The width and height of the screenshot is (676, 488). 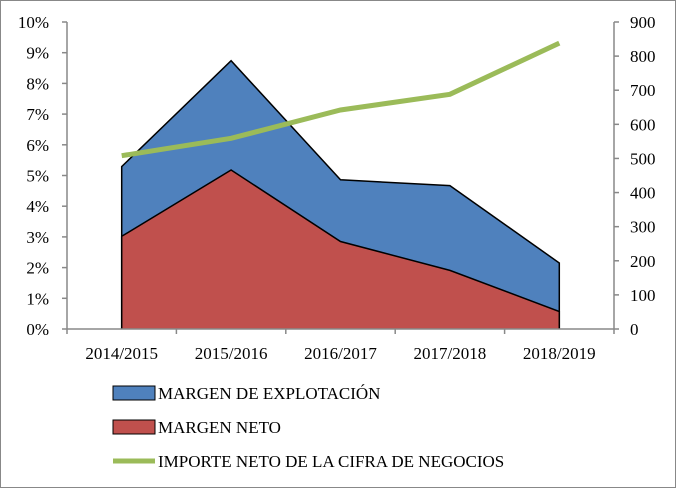 I want to click on left-tick-label: 9%, so click(x=37, y=53).